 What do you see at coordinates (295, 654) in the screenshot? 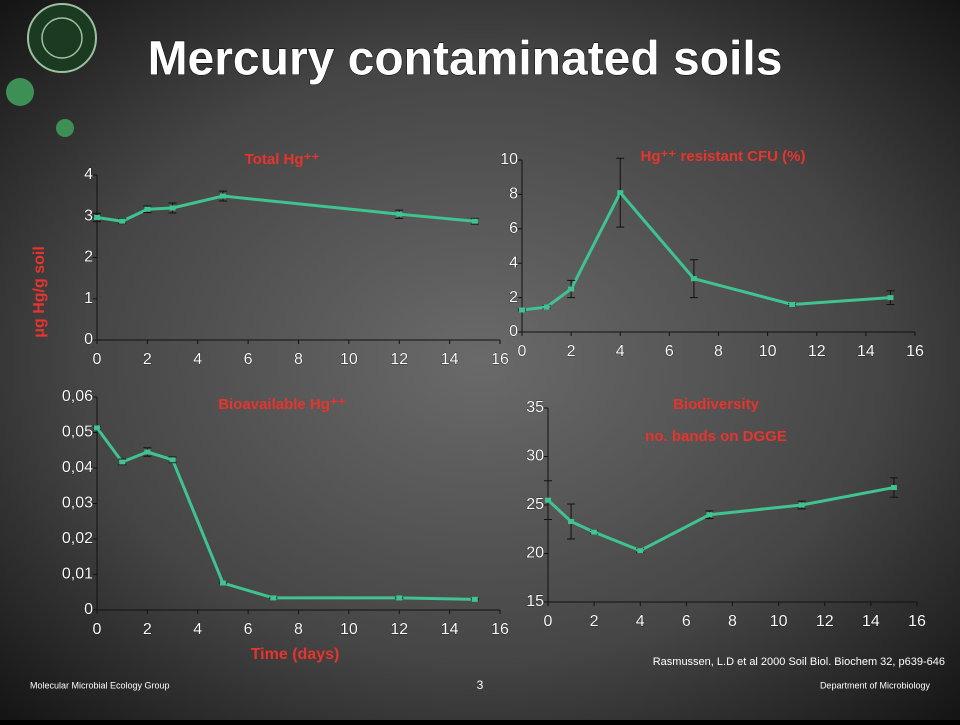
I see `x-axis-label: Time (days)` at bounding box center [295, 654].